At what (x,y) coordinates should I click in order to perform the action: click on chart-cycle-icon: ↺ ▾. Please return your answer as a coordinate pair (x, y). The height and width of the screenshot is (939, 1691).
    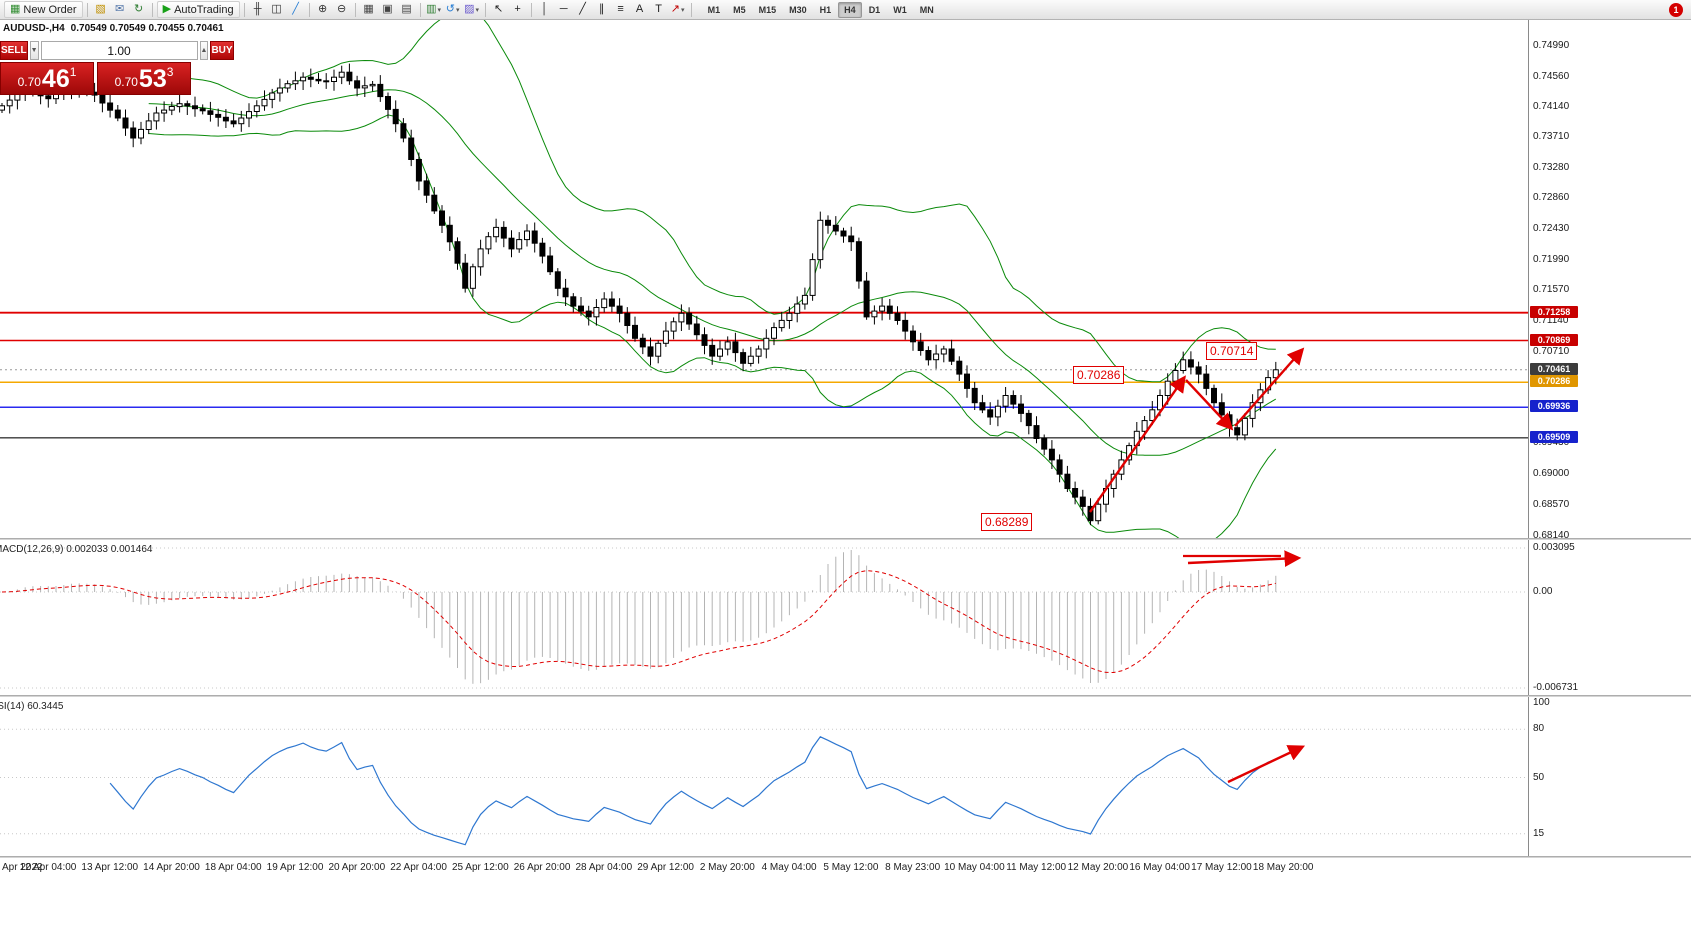
    Looking at the image, I should click on (453, 9).